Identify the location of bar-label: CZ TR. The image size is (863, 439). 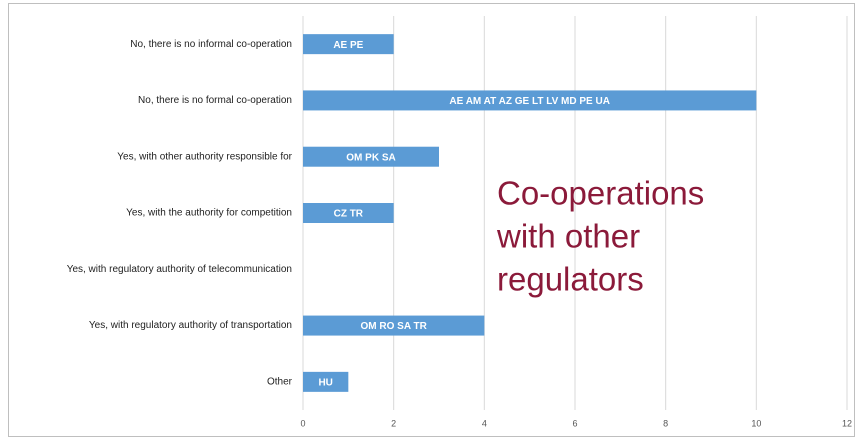
(349, 214).